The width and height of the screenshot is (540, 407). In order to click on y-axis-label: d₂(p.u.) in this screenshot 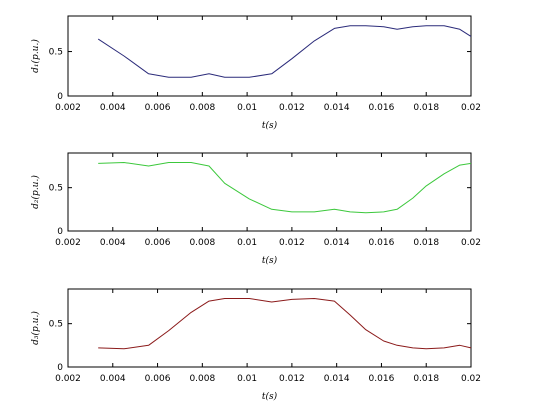, I will do `click(35, 192)`.